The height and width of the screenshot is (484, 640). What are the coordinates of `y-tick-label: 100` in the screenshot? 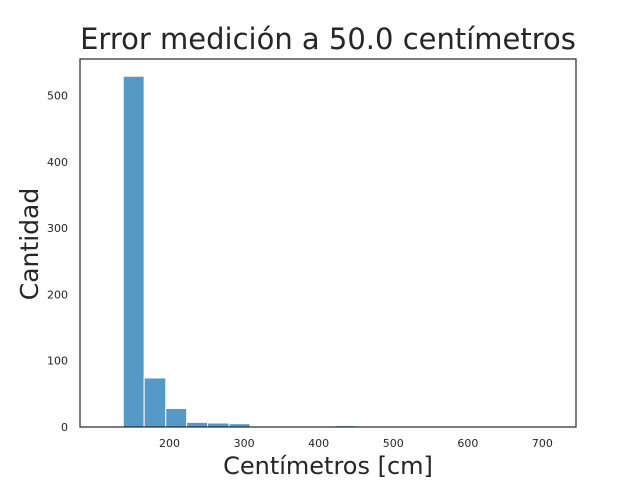 It's located at (57, 361).